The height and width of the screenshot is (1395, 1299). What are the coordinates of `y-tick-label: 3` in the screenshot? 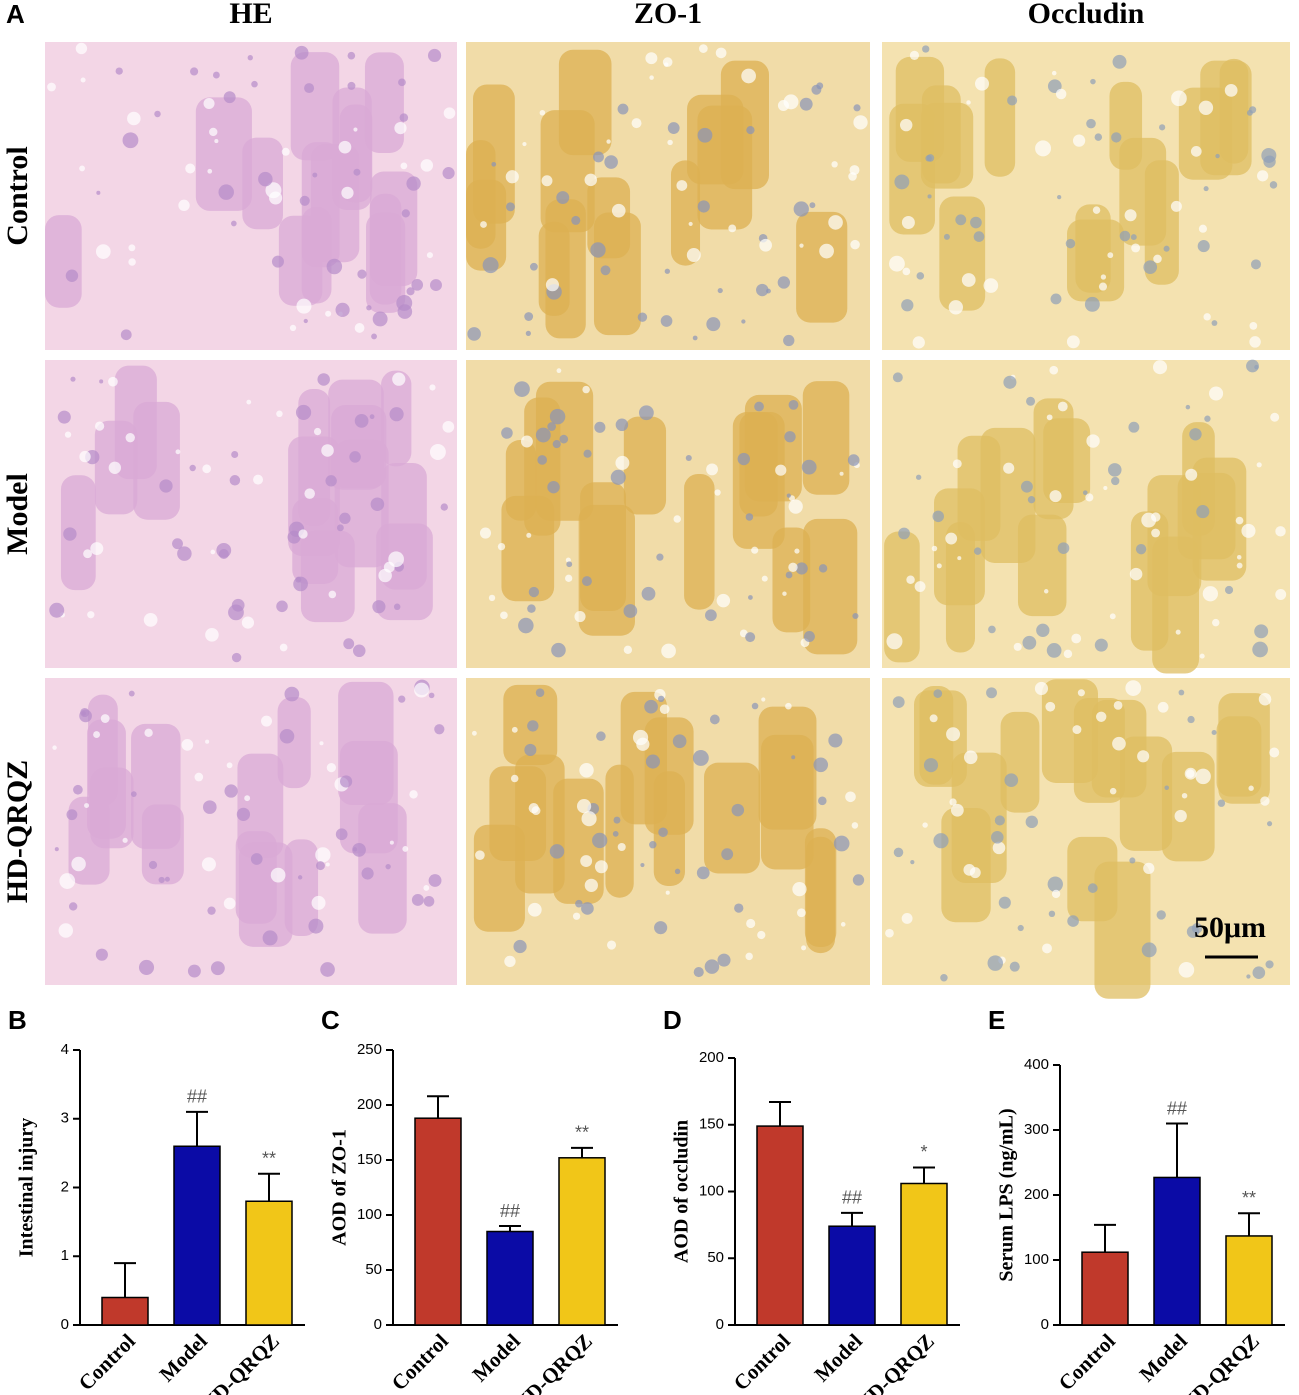 It's located at (65, 1118).